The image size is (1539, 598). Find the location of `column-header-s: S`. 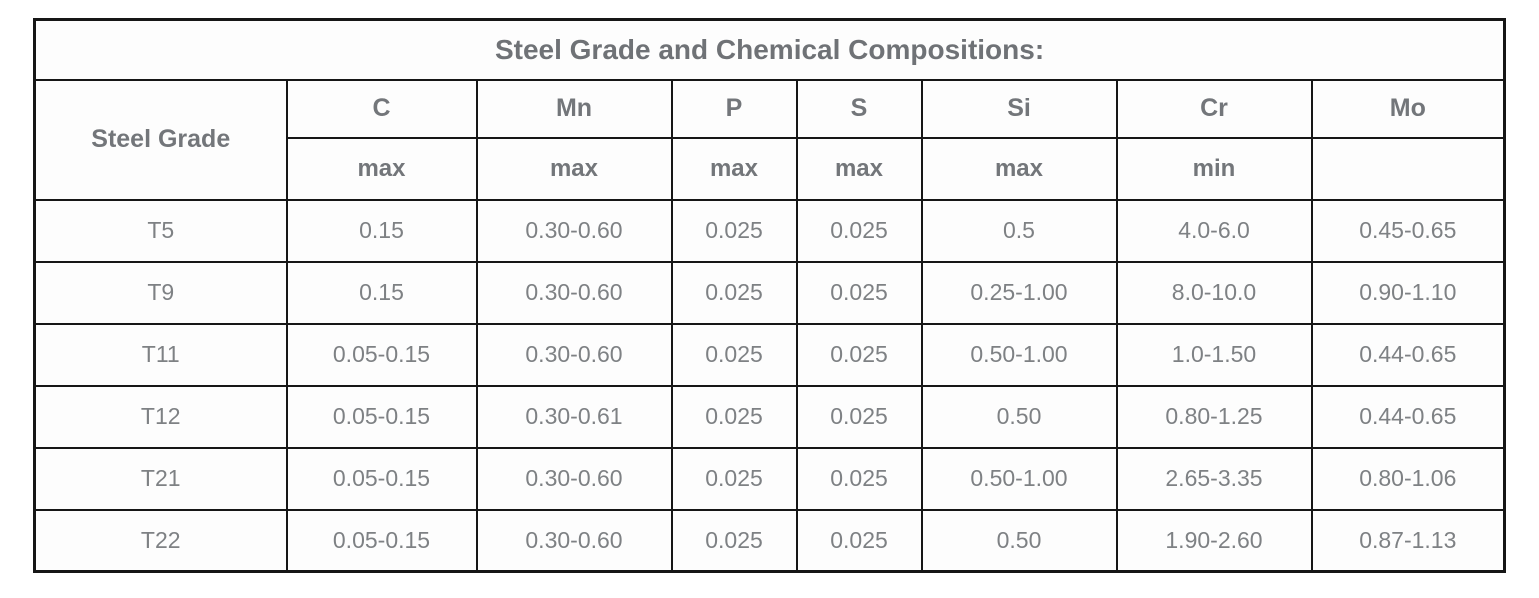

column-header-s: S is located at coordinates (859, 108).